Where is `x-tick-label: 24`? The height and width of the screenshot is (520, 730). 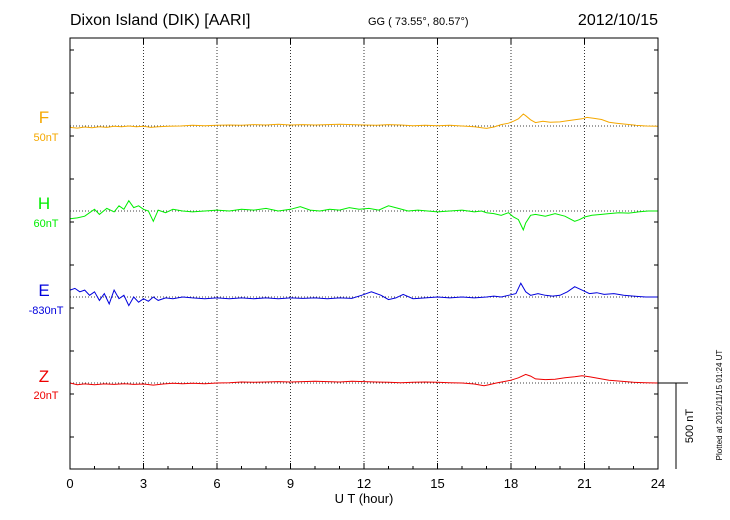 x-tick-label: 24 is located at coordinates (658, 483).